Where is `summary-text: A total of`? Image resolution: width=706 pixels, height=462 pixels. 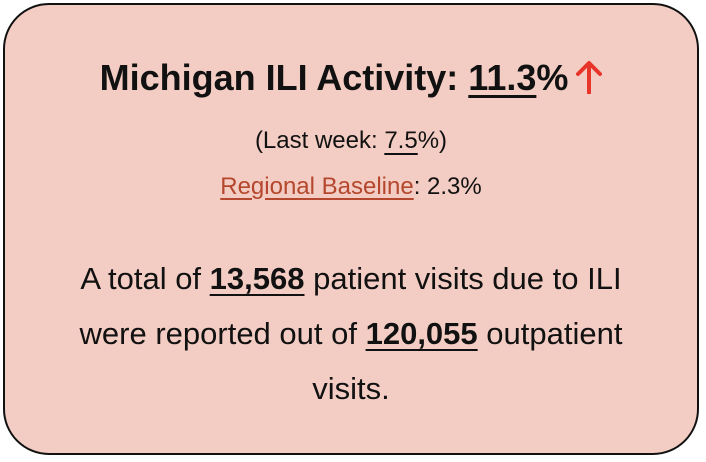
summary-text: A total of is located at coordinates (145, 278).